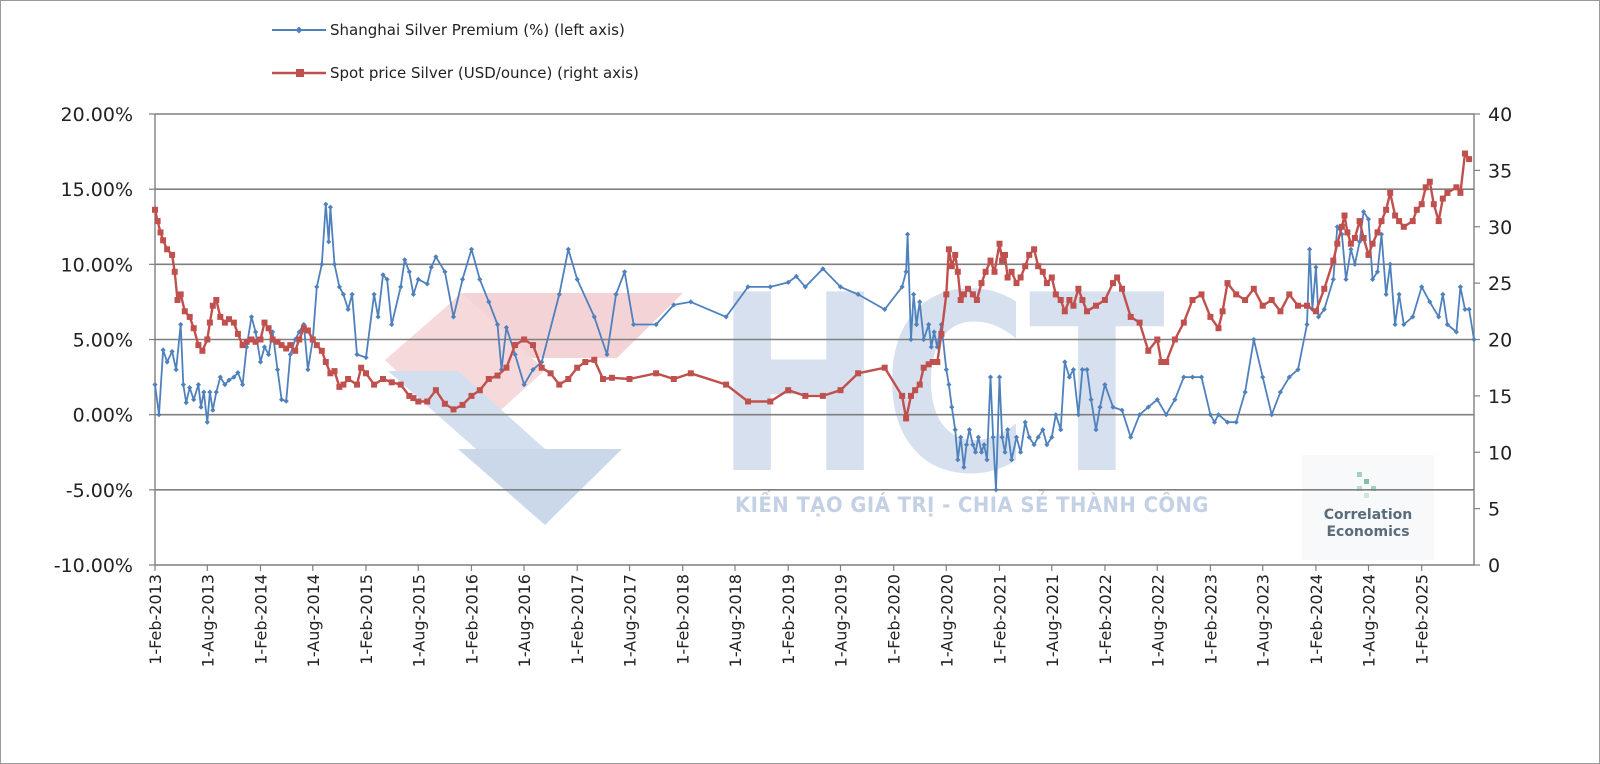 This screenshot has width=1600, height=764. What do you see at coordinates (260, 619) in the screenshot?
I see `x-tick-label: 1-Feb-2014` at bounding box center [260, 619].